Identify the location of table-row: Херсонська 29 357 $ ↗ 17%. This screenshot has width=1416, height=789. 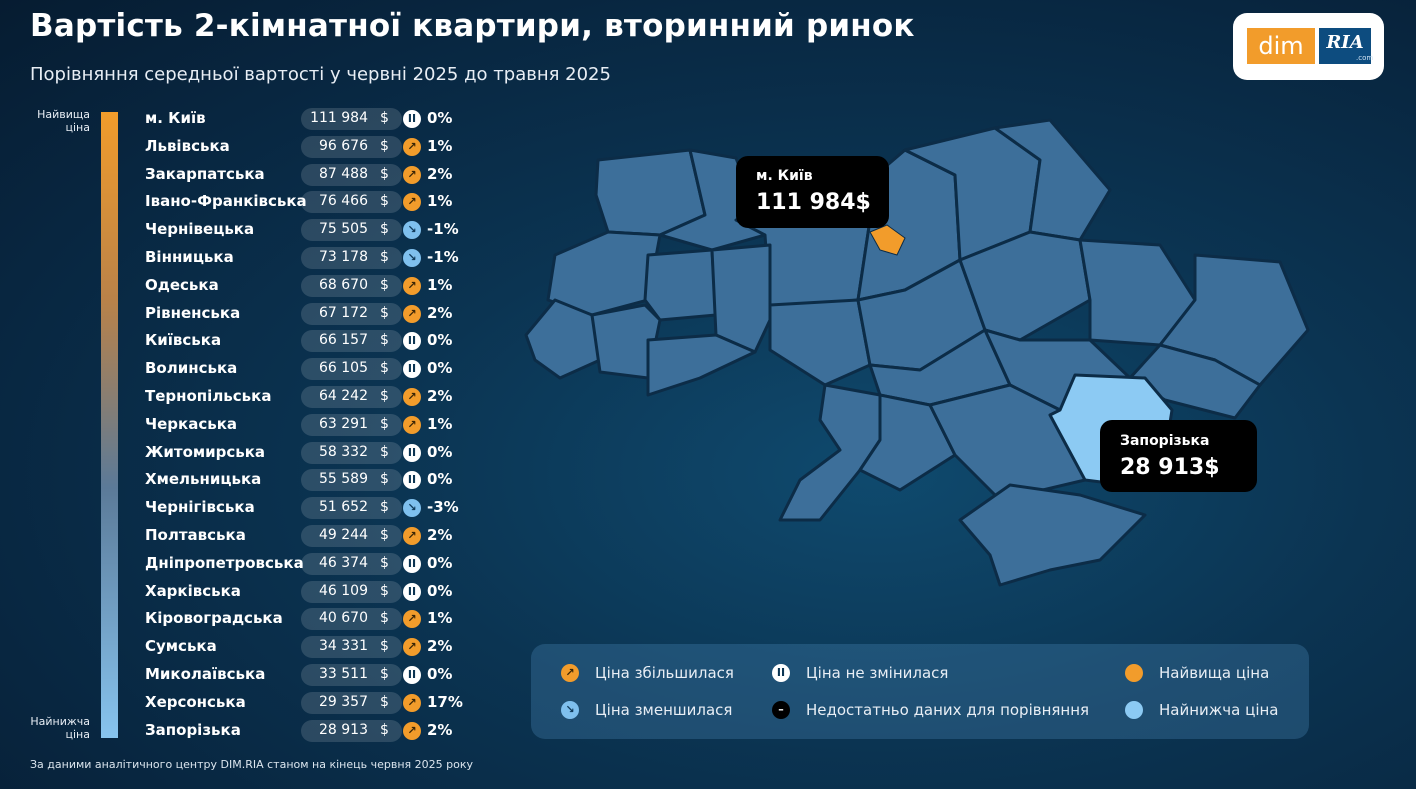
(235, 703).